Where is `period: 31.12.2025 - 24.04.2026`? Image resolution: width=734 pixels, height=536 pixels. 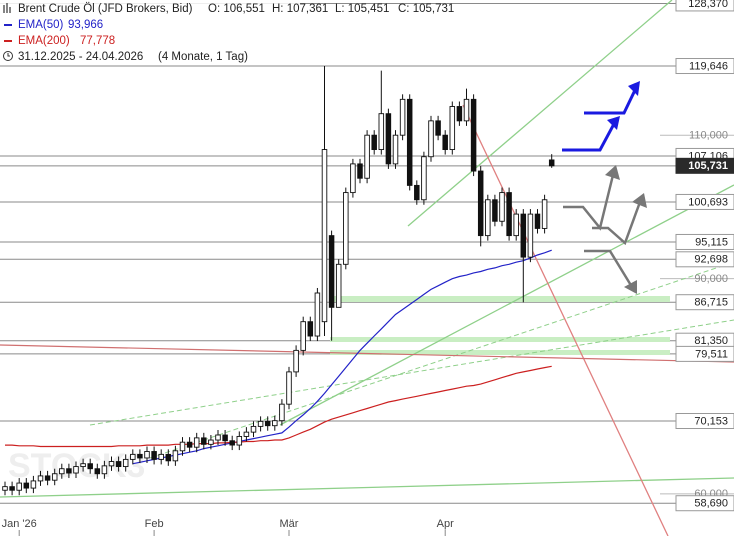
period: 31.12.2025 - 24.04.2026 is located at coordinates (80, 57).